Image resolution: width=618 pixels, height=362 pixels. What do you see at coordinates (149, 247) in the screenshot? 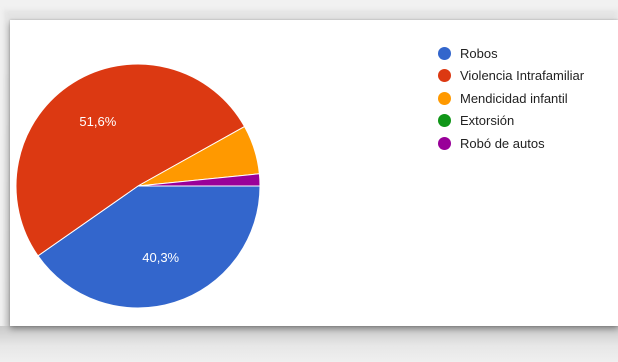
I see `pie-slice-robos` at bounding box center [149, 247].